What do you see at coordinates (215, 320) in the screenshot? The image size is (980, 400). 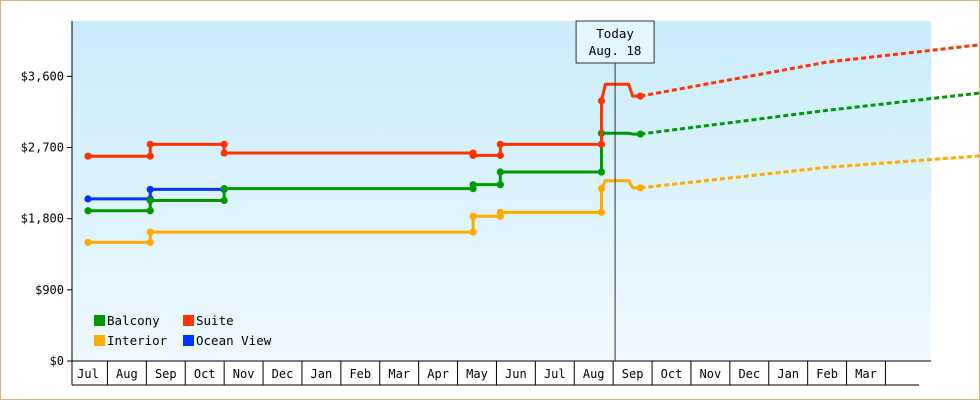 I see `legend-label-suite: Suite` at bounding box center [215, 320].